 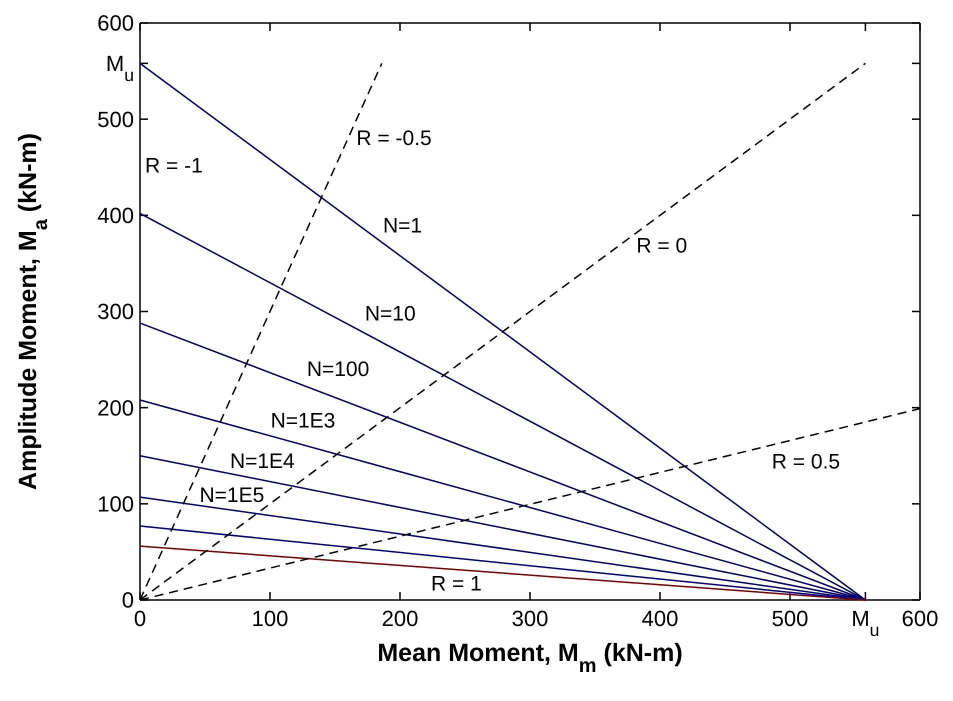 What do you see at coordinates (390, 314) in the screenshot?
I see `series-label: N=10` at bounding box center [390, 314].